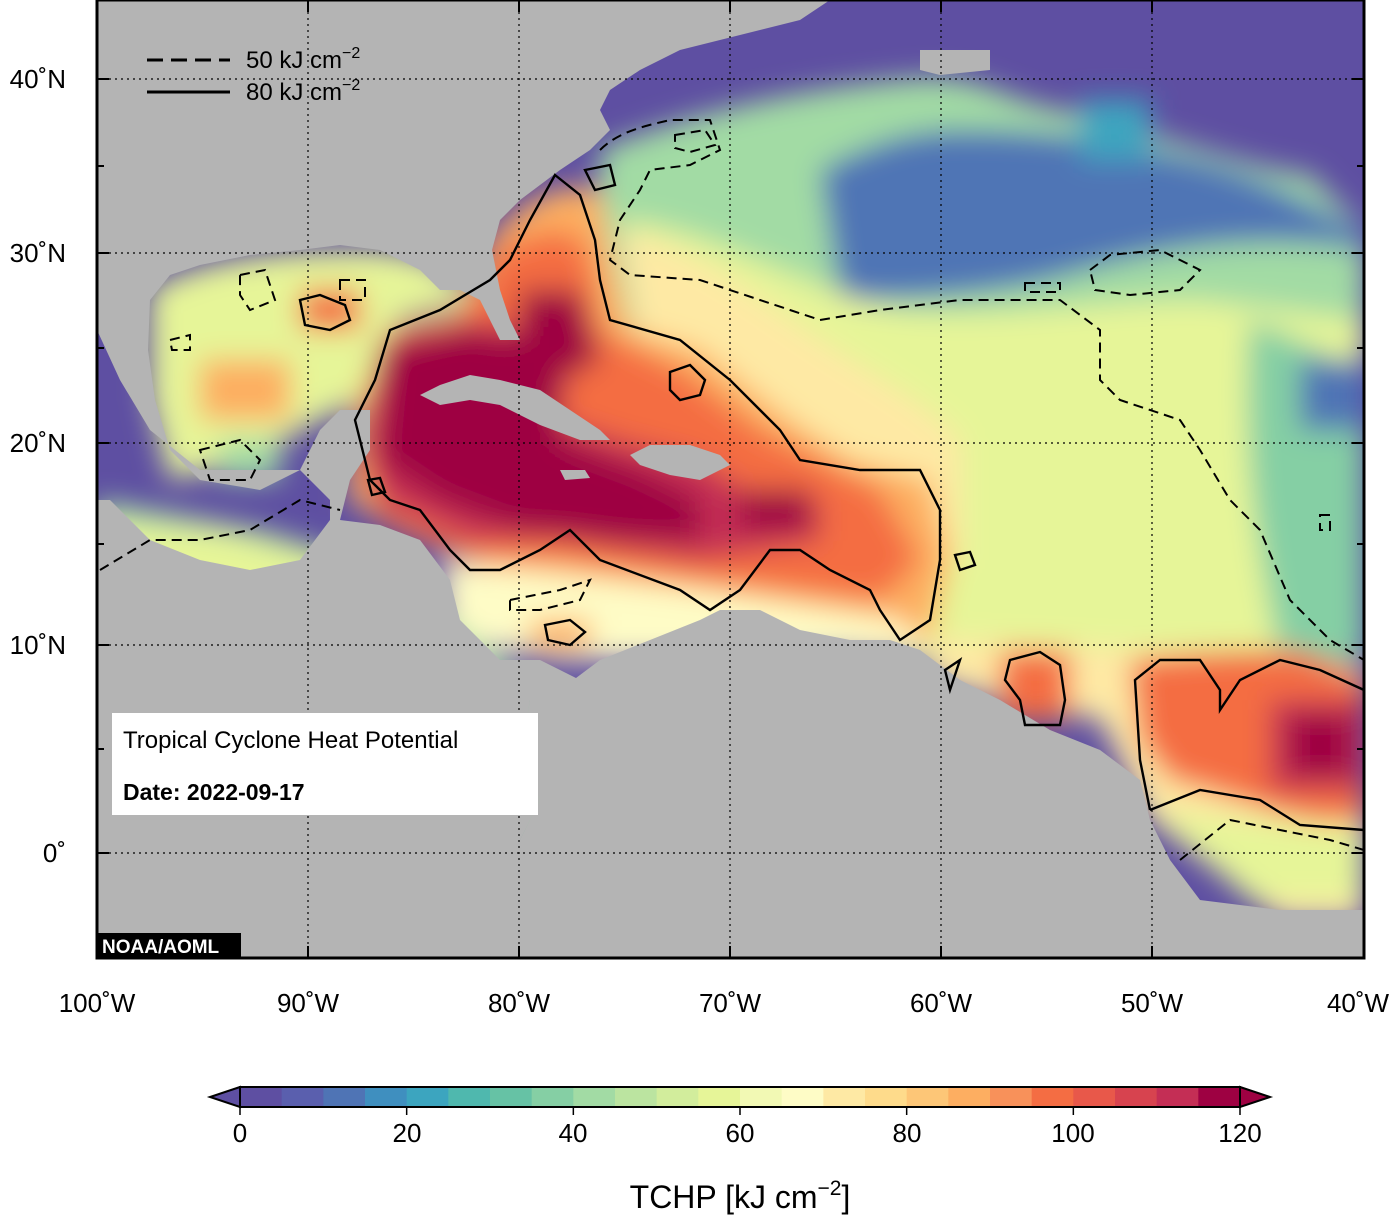  Describe the element at coordinates (290, 740) in the screenshot. I see `info-box-title: Tropical Cyclone Heat Potential` at that location.